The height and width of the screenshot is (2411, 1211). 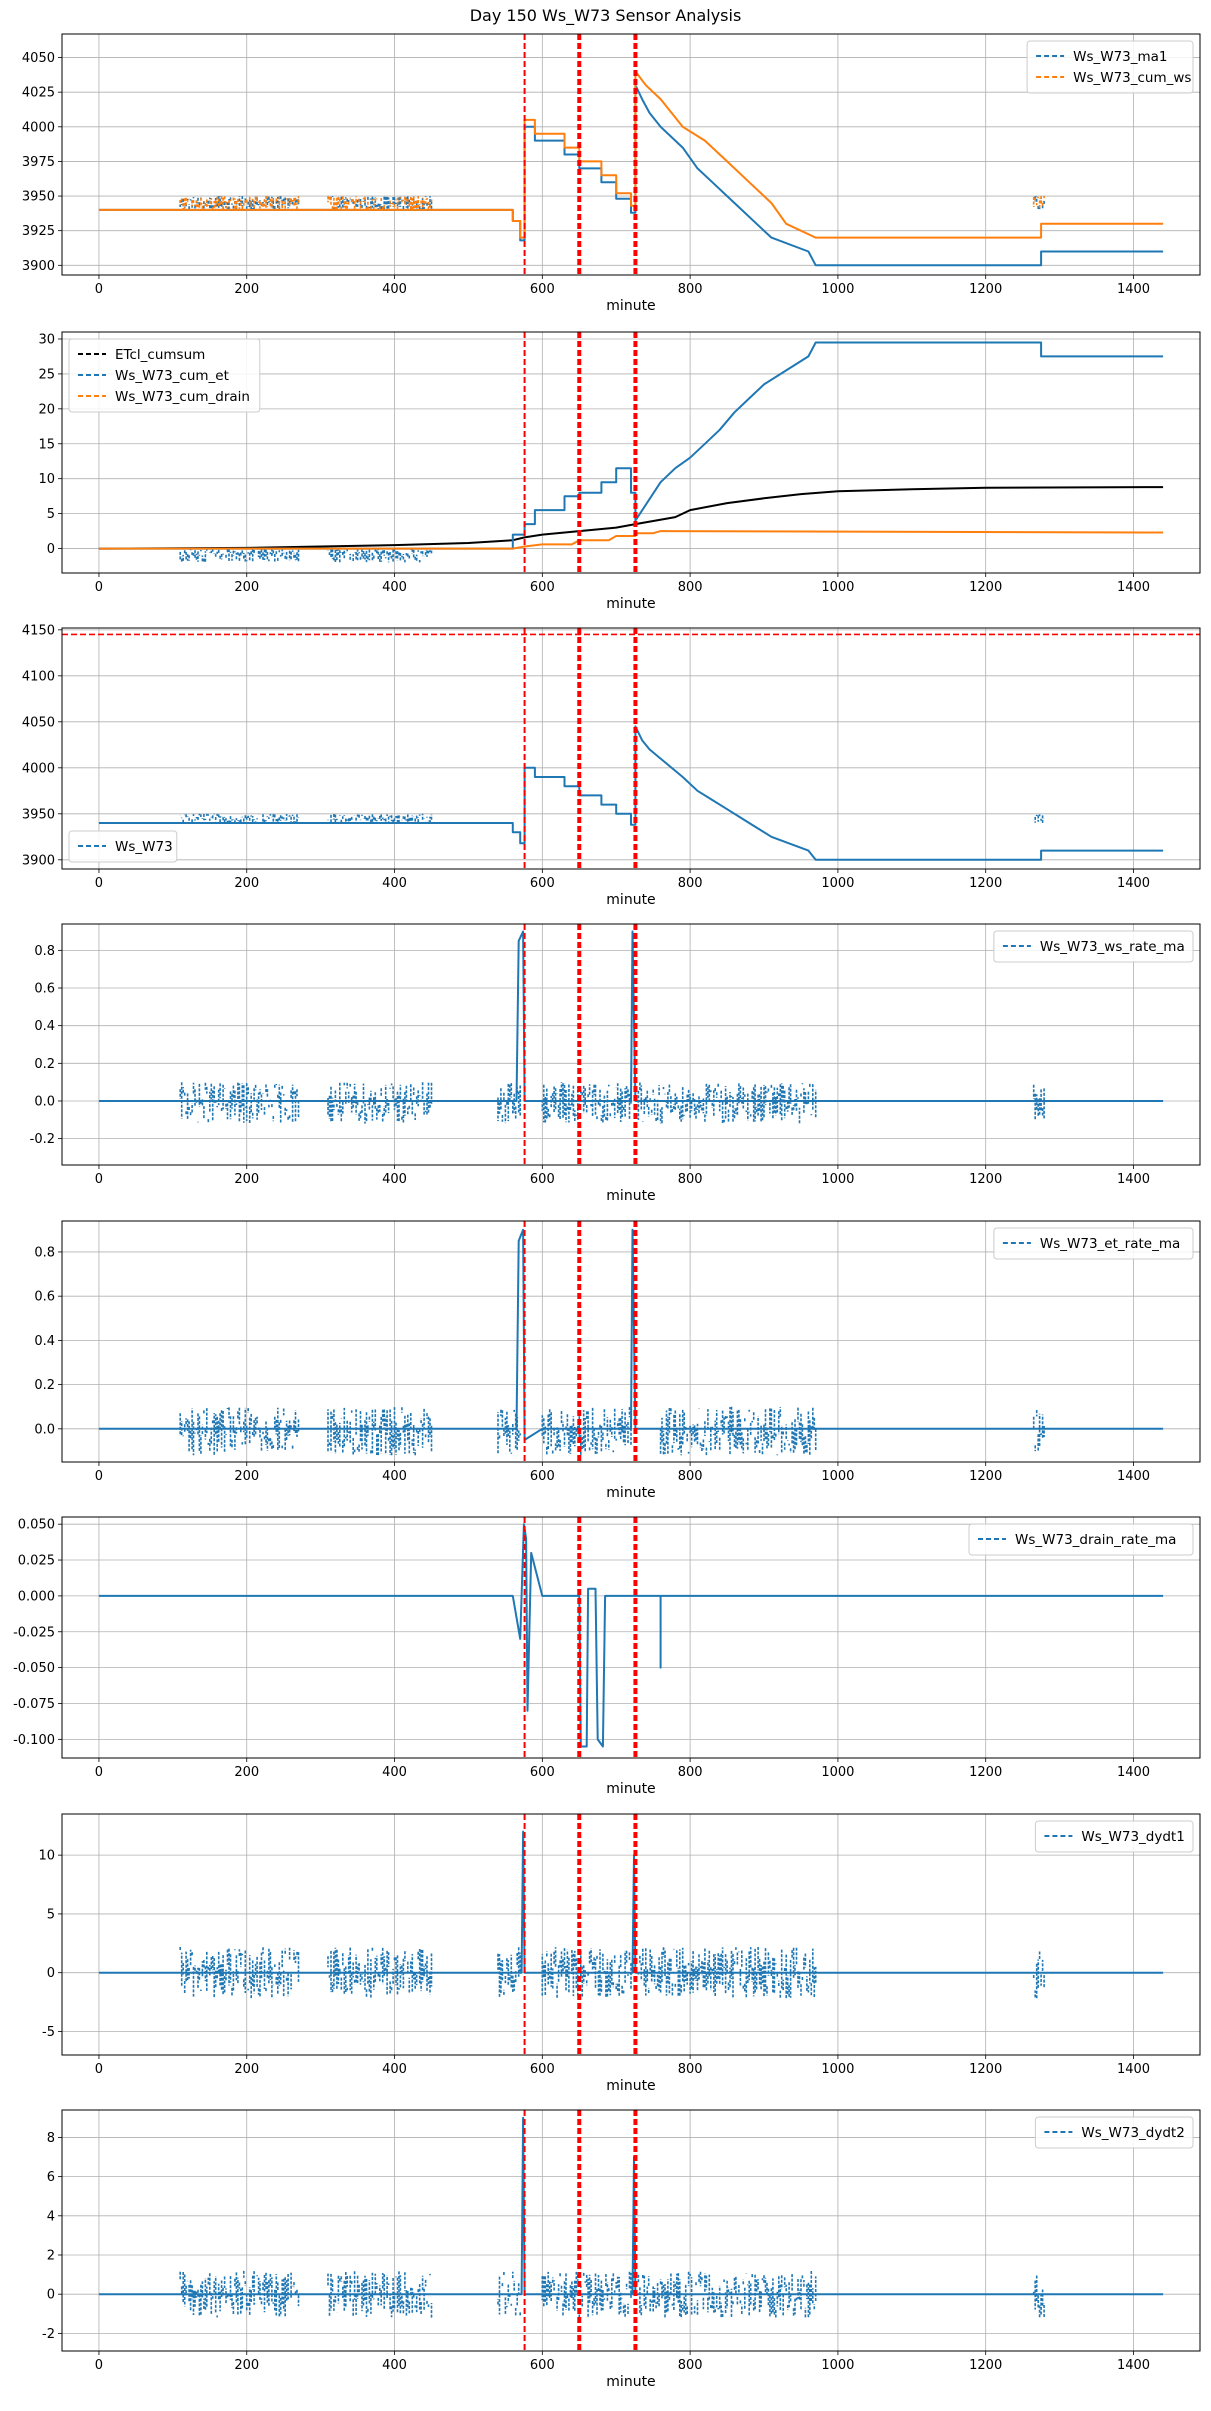 What do you see at coordinates (38, 676) in the screenshot?
I see `y-tick-label: 4100` at bounding box center [38, 676].